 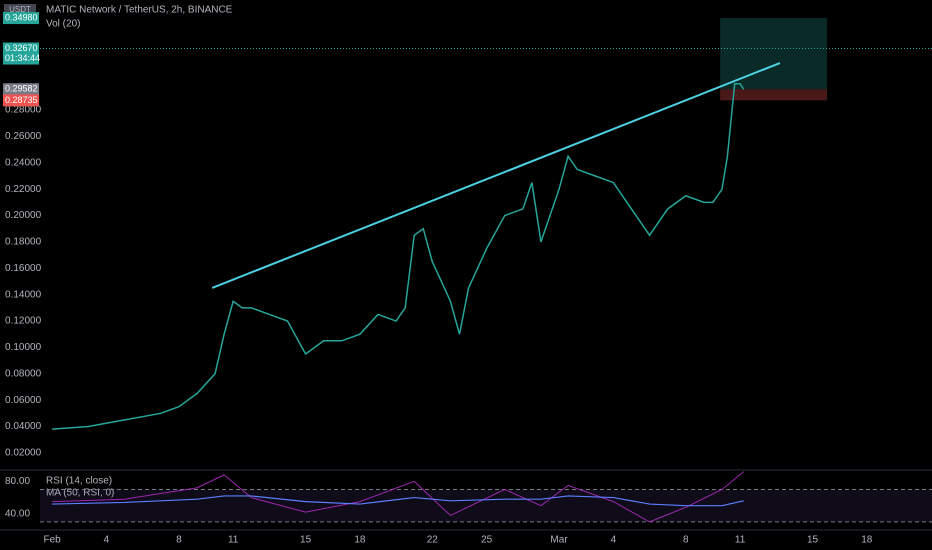 I want to click on y-tick-label: 0.22000, so click(x=23, y=189).